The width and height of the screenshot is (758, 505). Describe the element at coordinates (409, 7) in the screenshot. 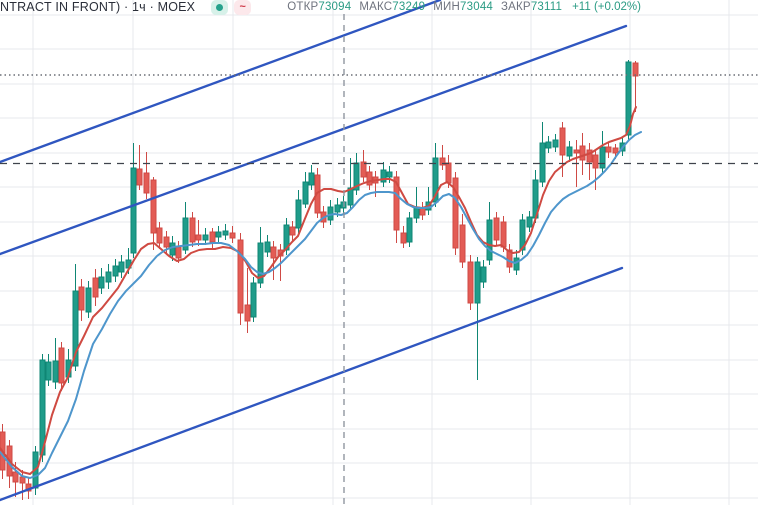

I see `high-value: 73249` at that location.